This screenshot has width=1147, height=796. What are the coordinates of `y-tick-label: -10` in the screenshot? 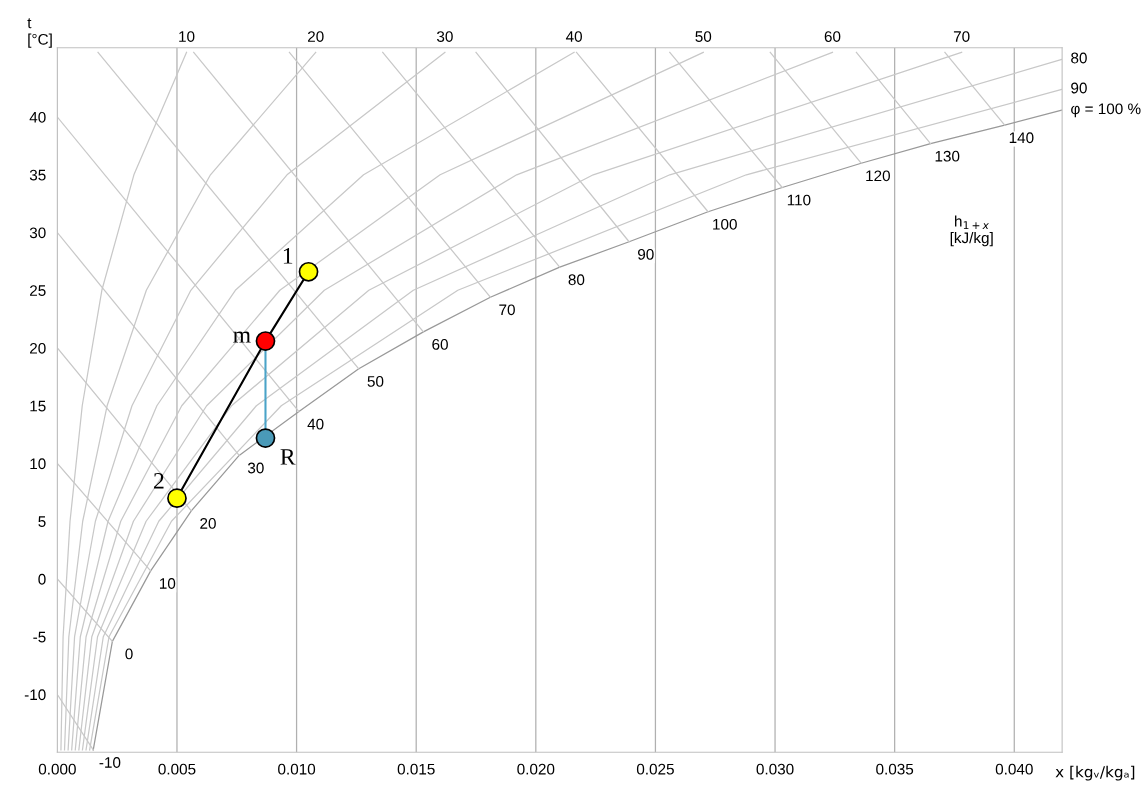 It's located at (35, 695).